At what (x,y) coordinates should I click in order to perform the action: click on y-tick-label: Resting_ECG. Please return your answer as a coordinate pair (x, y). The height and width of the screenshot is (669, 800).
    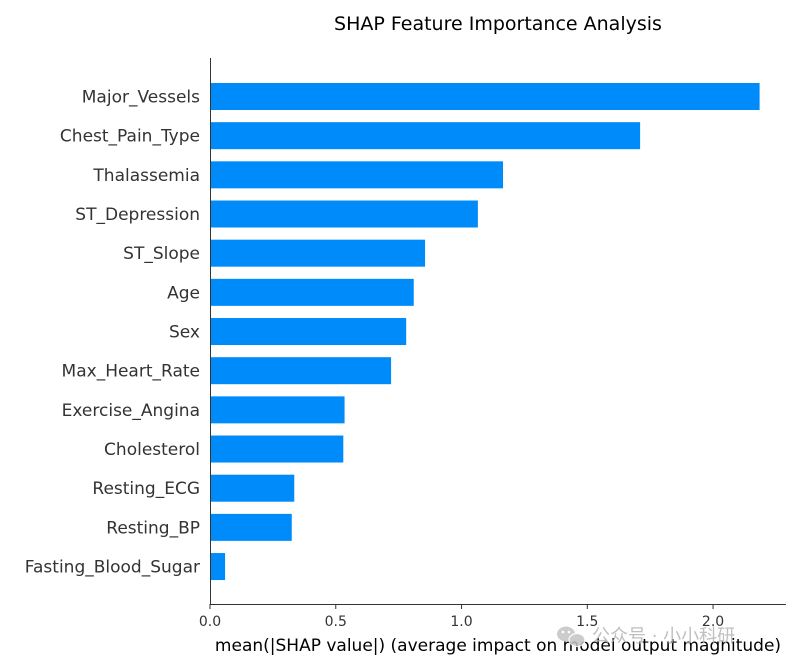
    Looking at the image, I should click on (146, 489).